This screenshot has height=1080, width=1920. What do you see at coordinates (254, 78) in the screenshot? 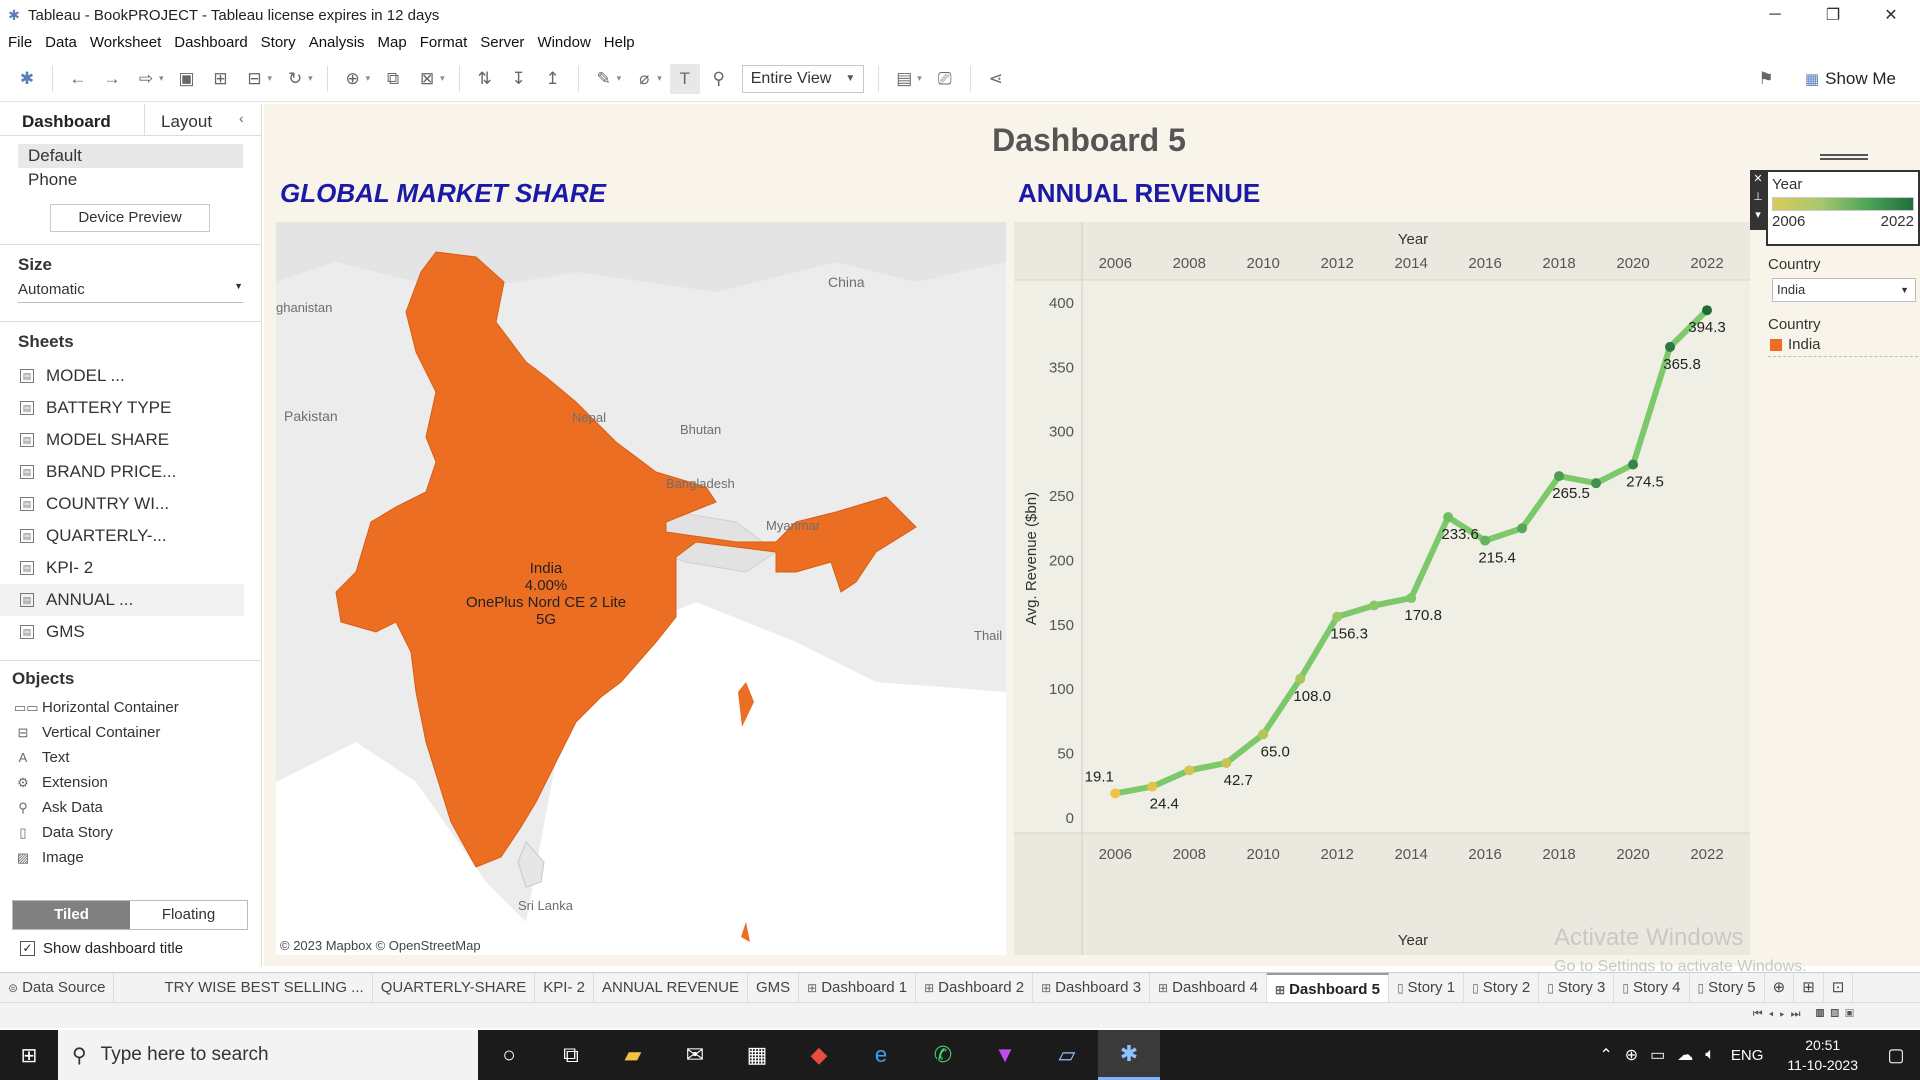
I see `pause-updates-icon: ⊟` at bounding box center [254, 78].